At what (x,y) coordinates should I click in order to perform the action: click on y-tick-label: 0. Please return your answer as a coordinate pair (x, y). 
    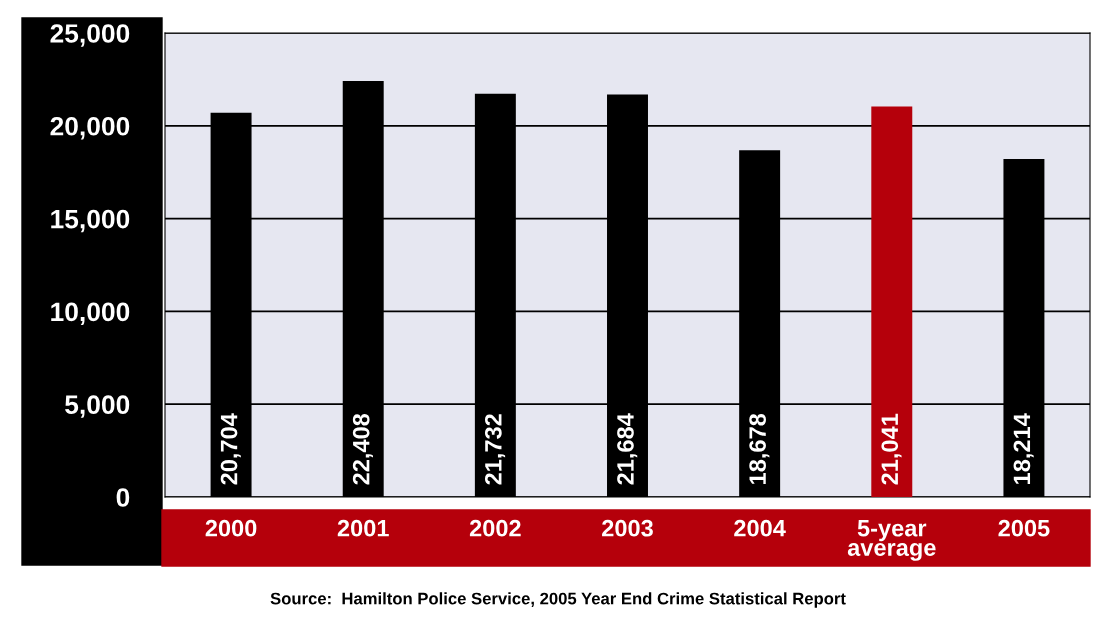
    Looking at the image, I should click on (123, 497).